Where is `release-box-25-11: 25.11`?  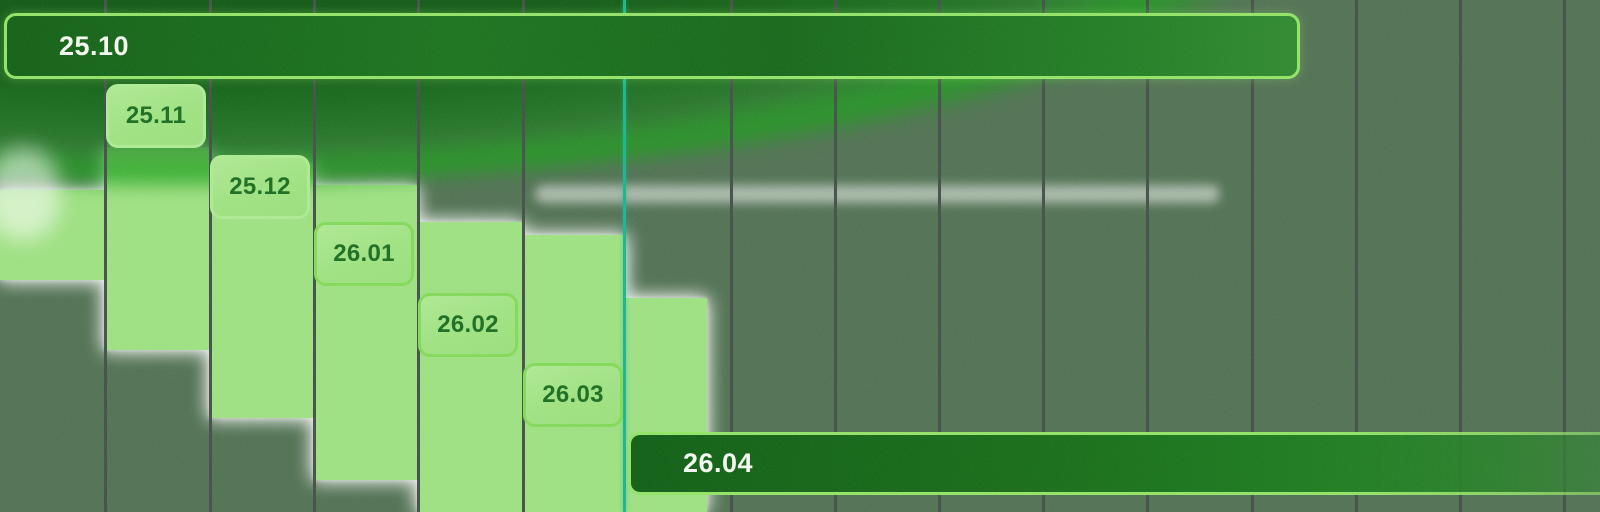
release-box-25-11: 25.11 is located at coordinates (156, 116).